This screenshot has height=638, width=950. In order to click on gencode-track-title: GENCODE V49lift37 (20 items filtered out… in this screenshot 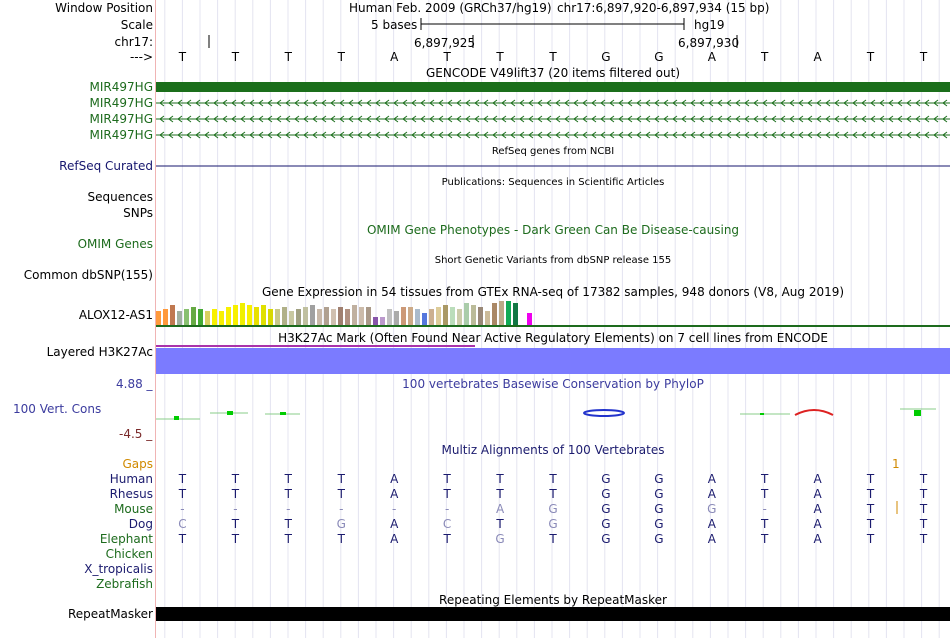, I will do `click(552, 73)`.